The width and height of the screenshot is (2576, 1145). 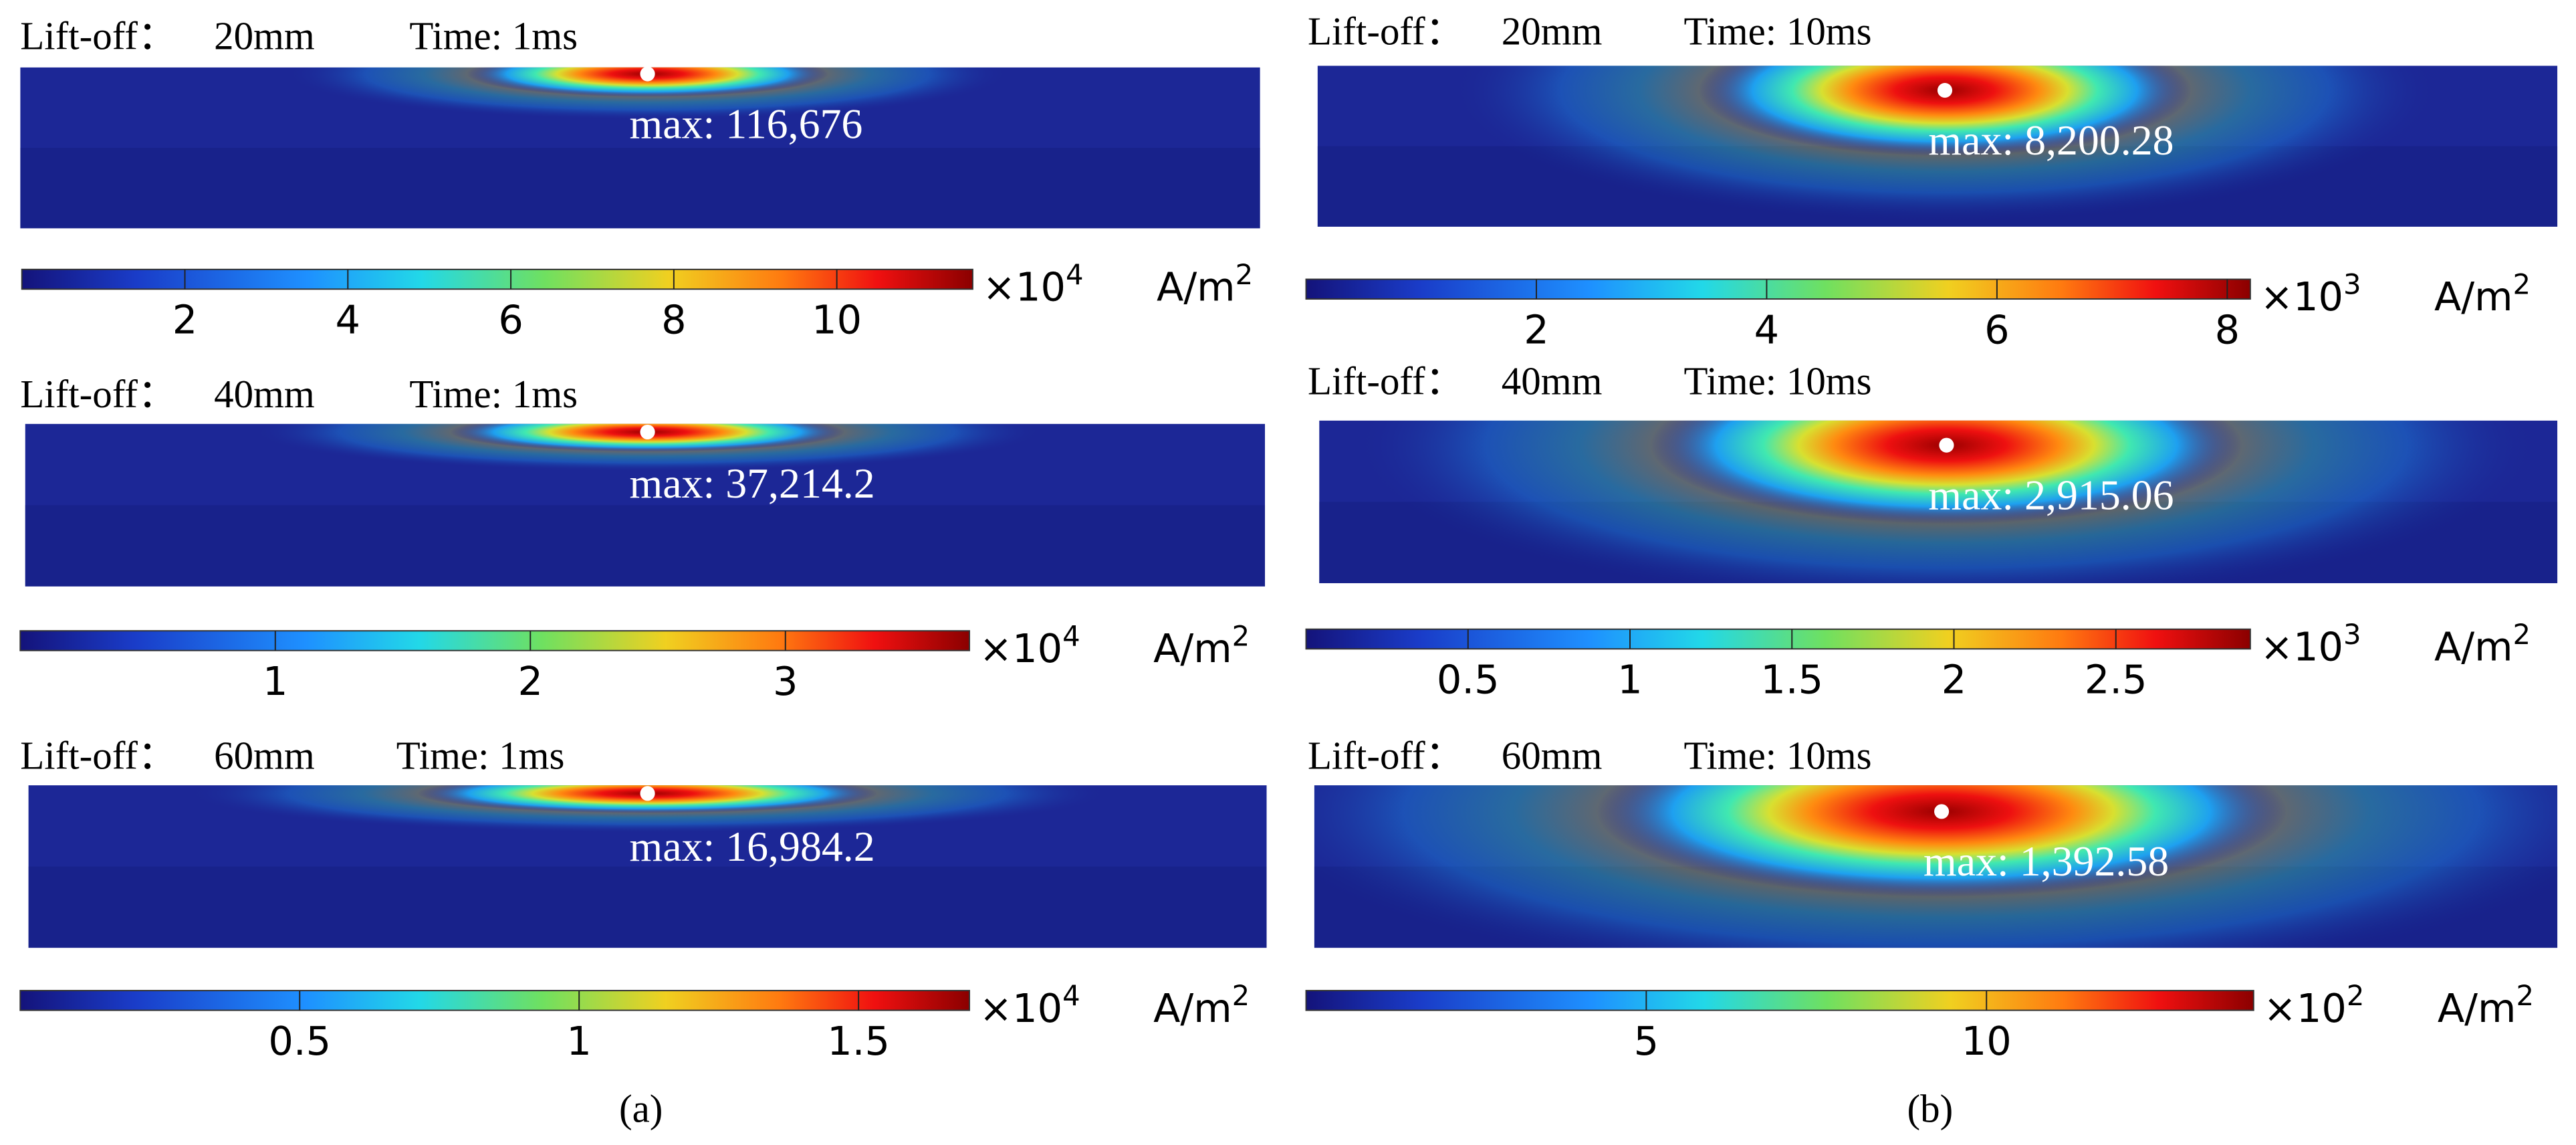 I want to click on max-label: max: 37,214.2, so click(x=752, y=483).